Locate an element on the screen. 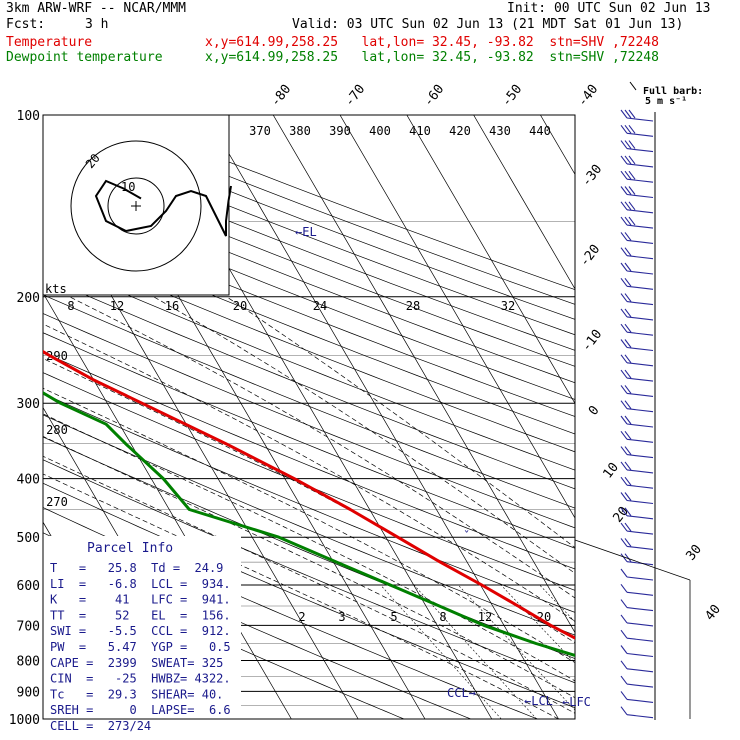 This screenshot has width=740, height=740. hodograph-ring is located at coordinates (136, 206).